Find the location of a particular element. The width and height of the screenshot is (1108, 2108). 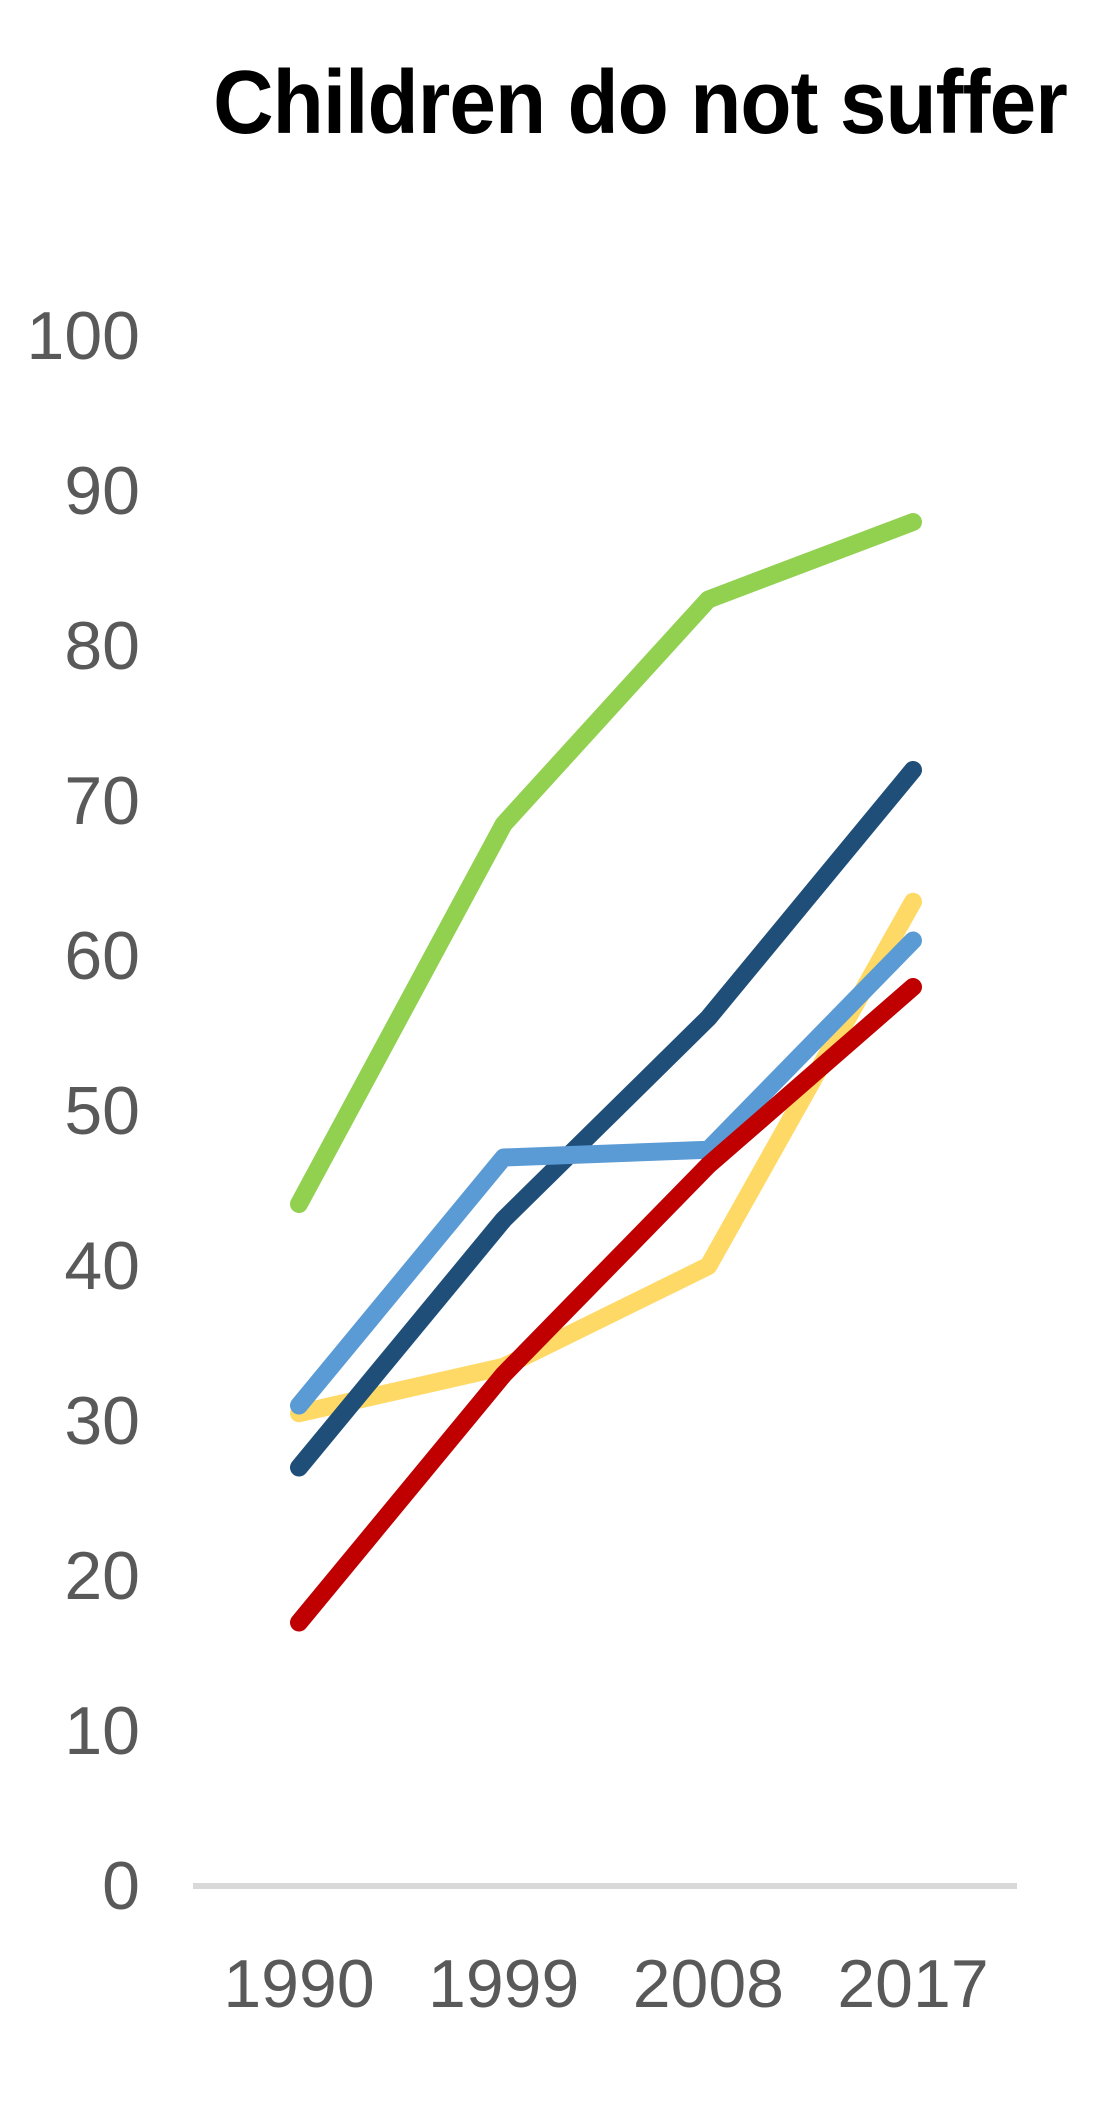

x-tick-label-1990: 1990 is located at coordinates (298, 1984).